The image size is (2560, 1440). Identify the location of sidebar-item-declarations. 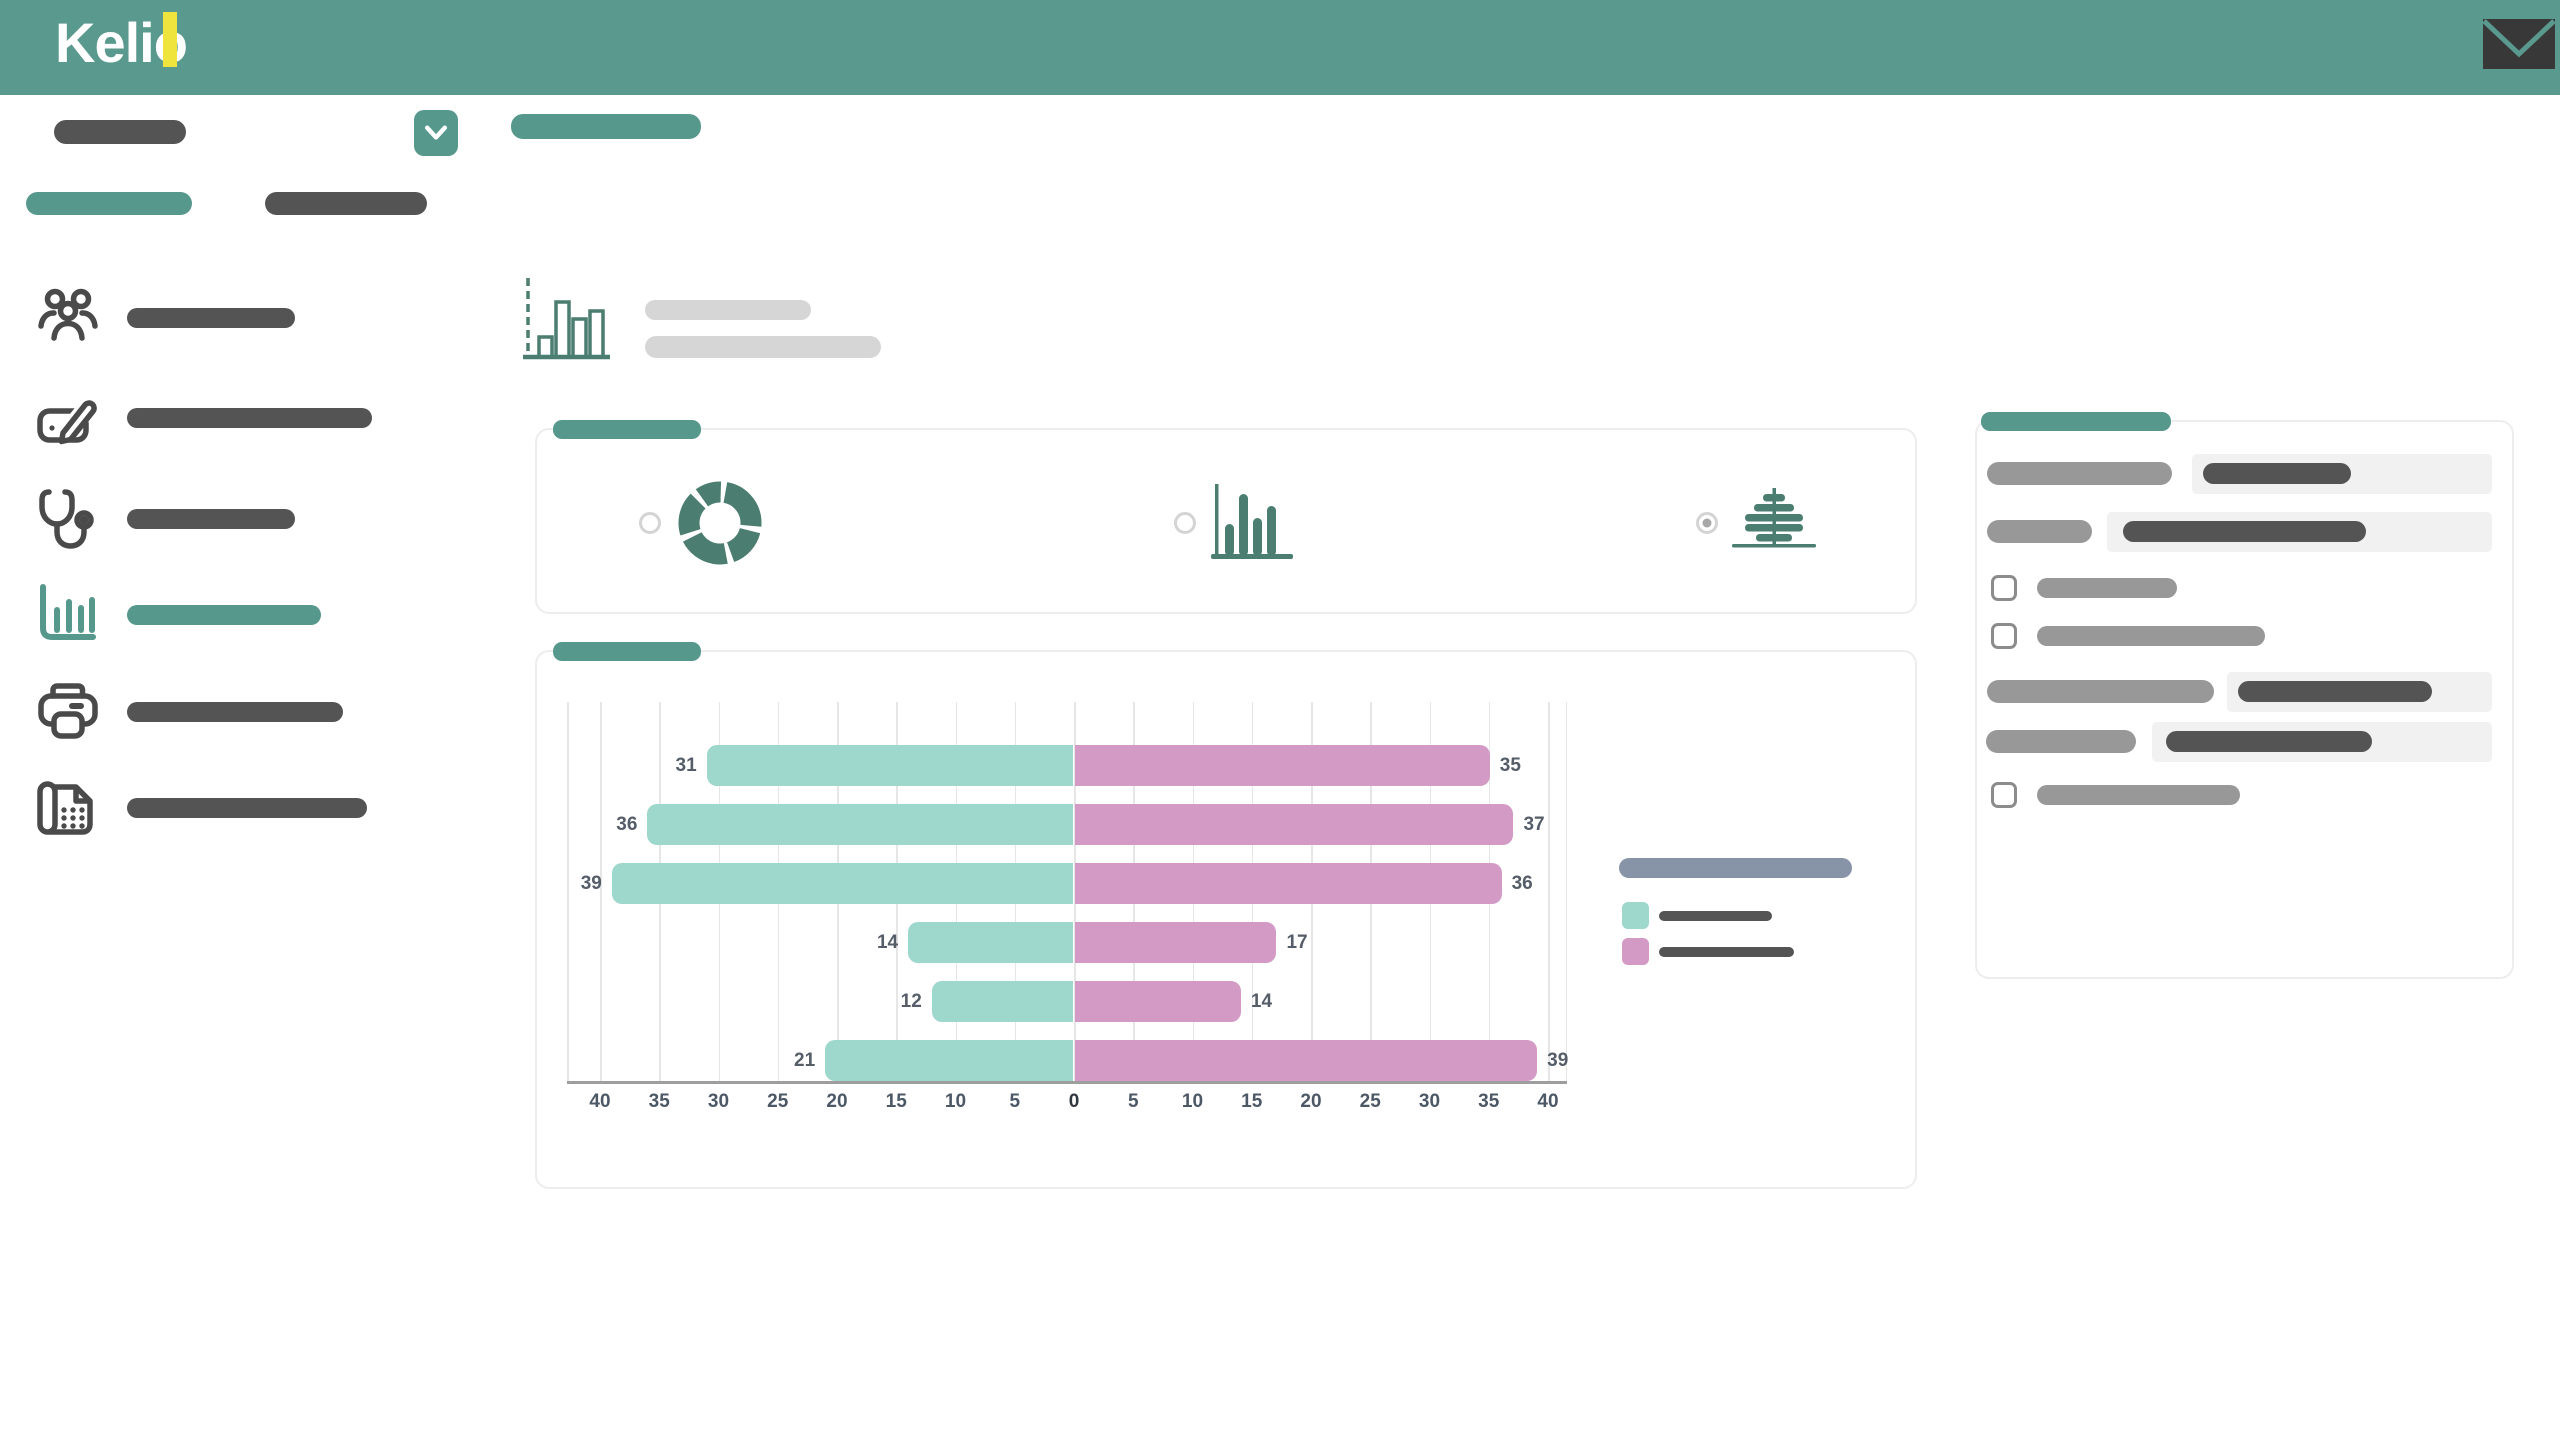
(246, 418).